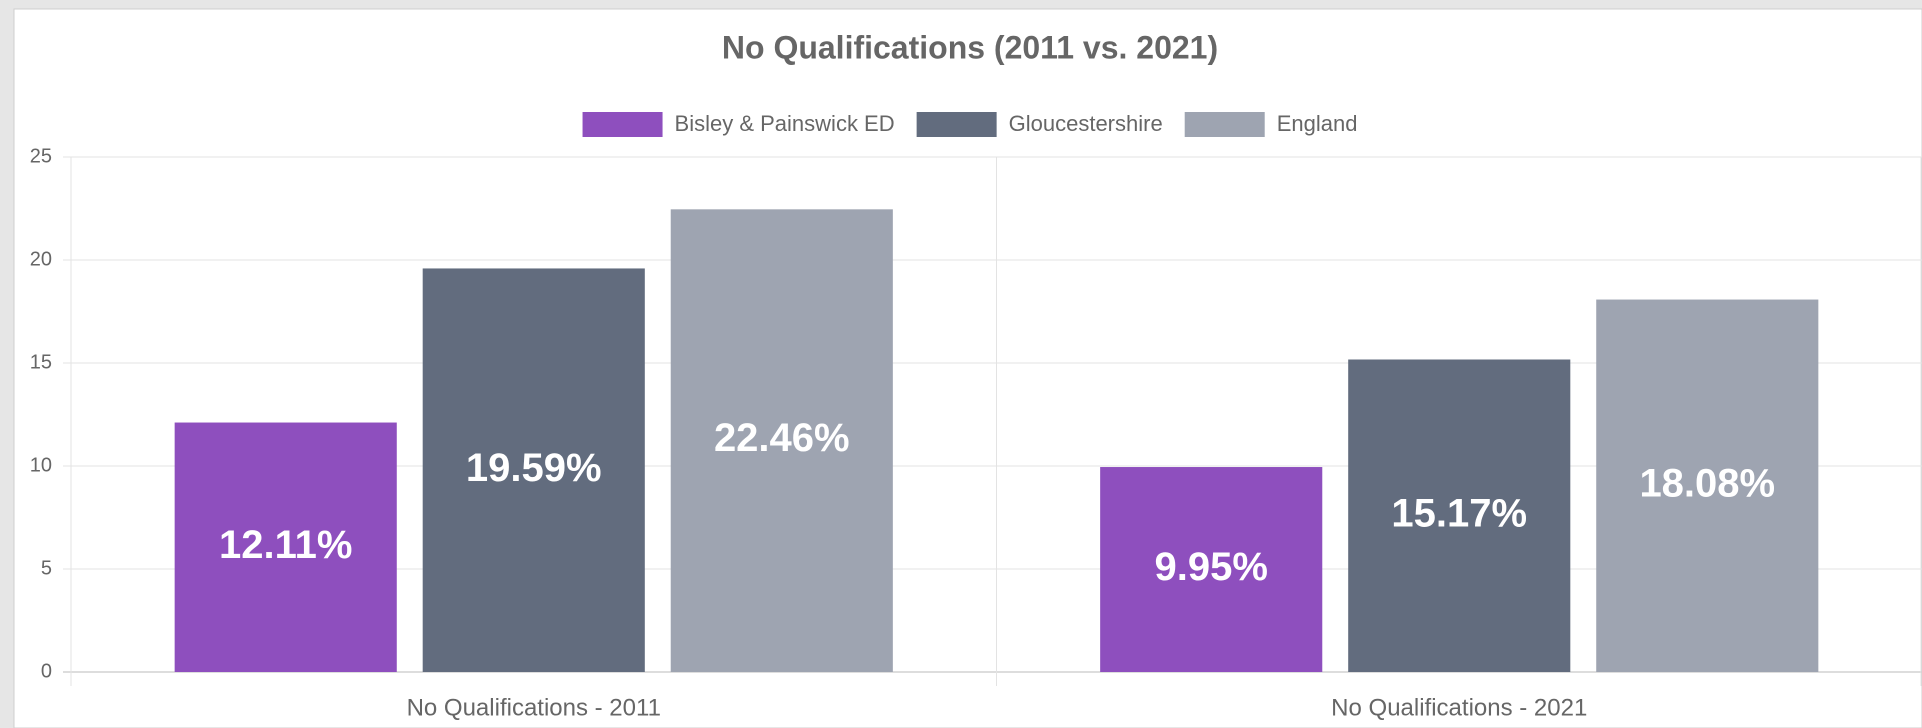  Describe the element at coordinates (41, 259) in the screenshot. I see `y-tick-label: 20` at that location.